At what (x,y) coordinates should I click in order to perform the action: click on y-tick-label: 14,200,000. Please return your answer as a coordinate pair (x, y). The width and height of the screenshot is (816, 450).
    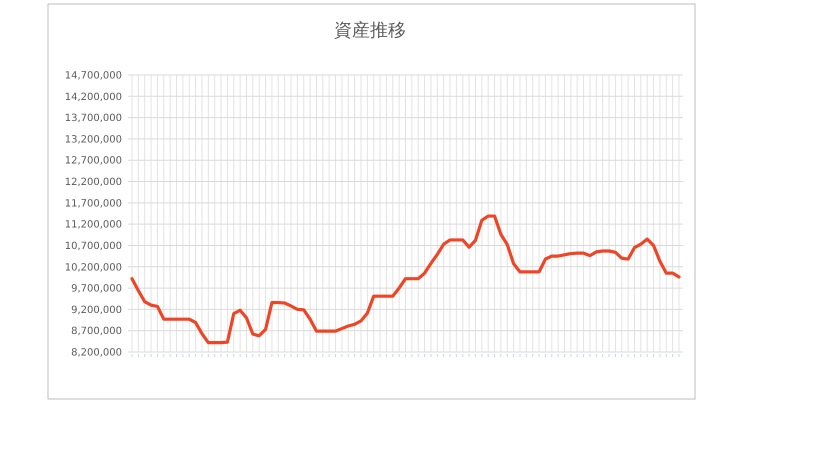
    Looking at the image, I should click on (93, 97).